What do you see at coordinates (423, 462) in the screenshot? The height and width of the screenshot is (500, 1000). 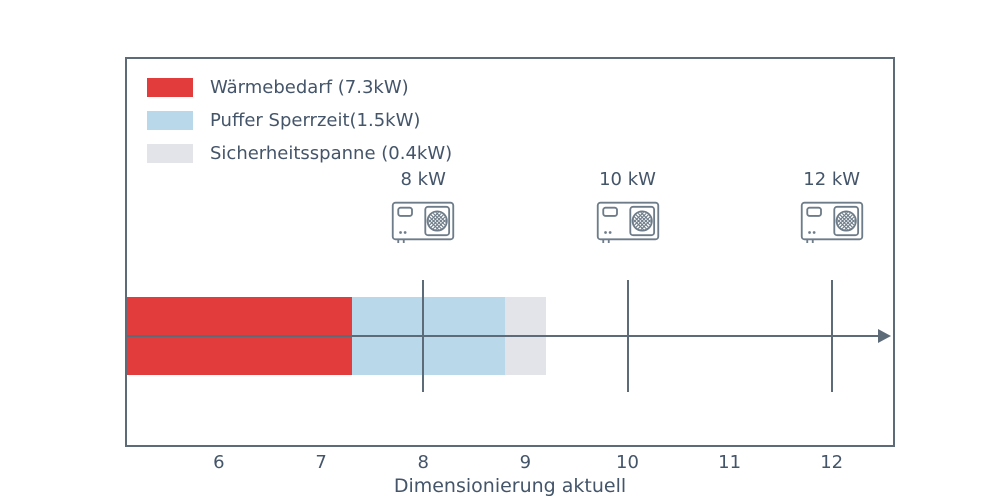 I see `x-tick-8: 8` at bounding box center [423, 462].